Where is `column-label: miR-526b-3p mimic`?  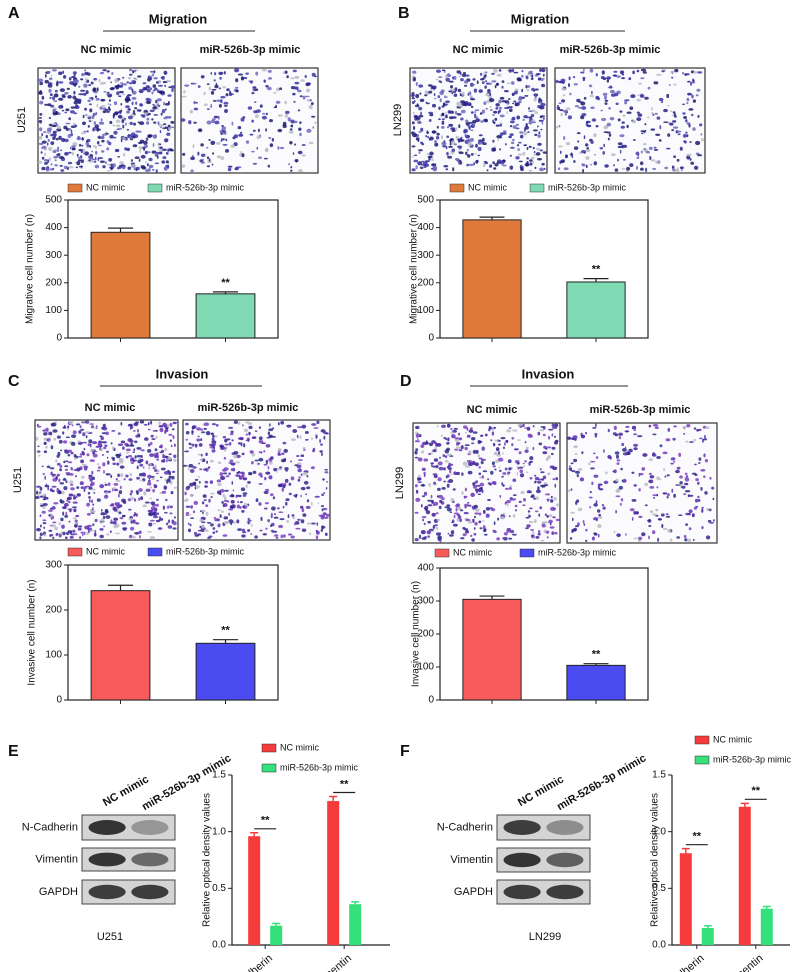 column-label: miR-526b-3p mimic is located at coordinates (186, 782).